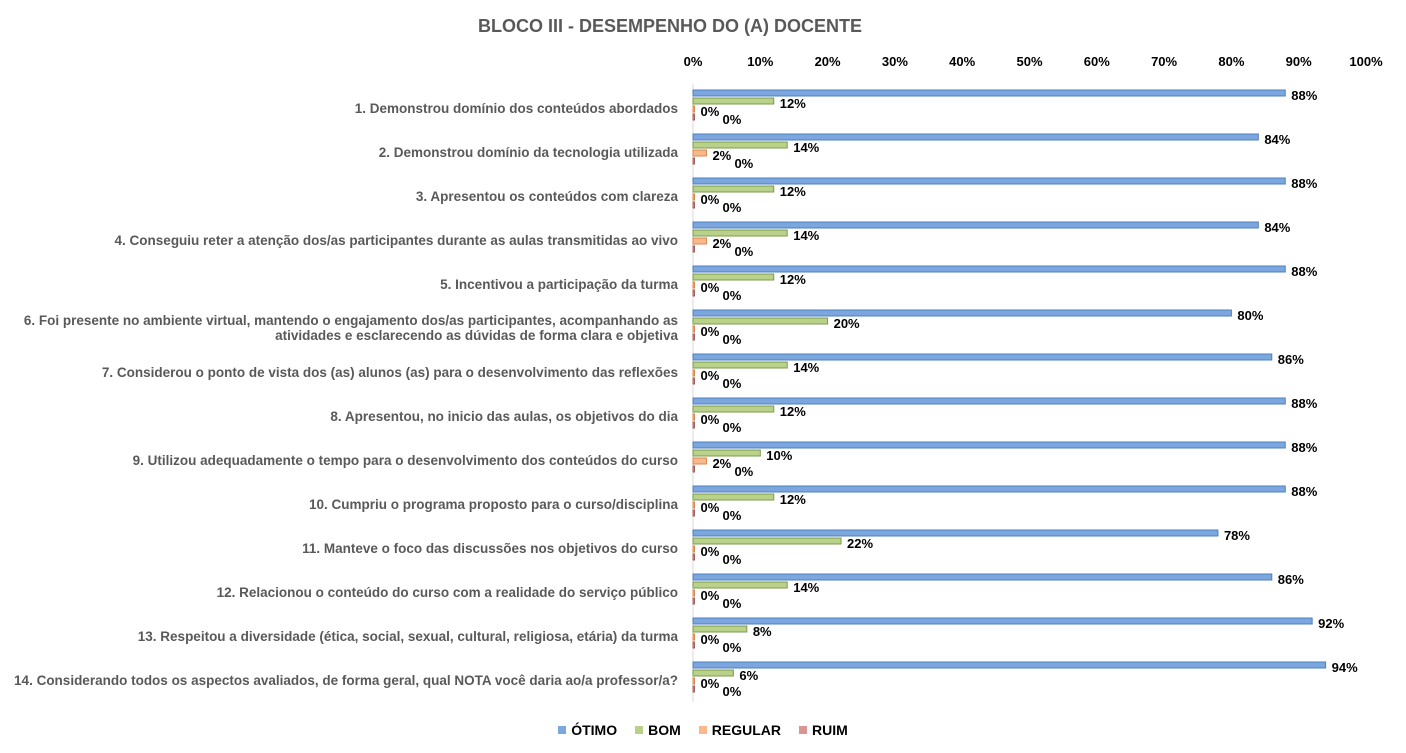 This screenshot has height=753, width=1406. What do you see at coordinates (1345, 667) in the screenshot?
I see `data-label: 94%` at bounding box center [1345, 667].